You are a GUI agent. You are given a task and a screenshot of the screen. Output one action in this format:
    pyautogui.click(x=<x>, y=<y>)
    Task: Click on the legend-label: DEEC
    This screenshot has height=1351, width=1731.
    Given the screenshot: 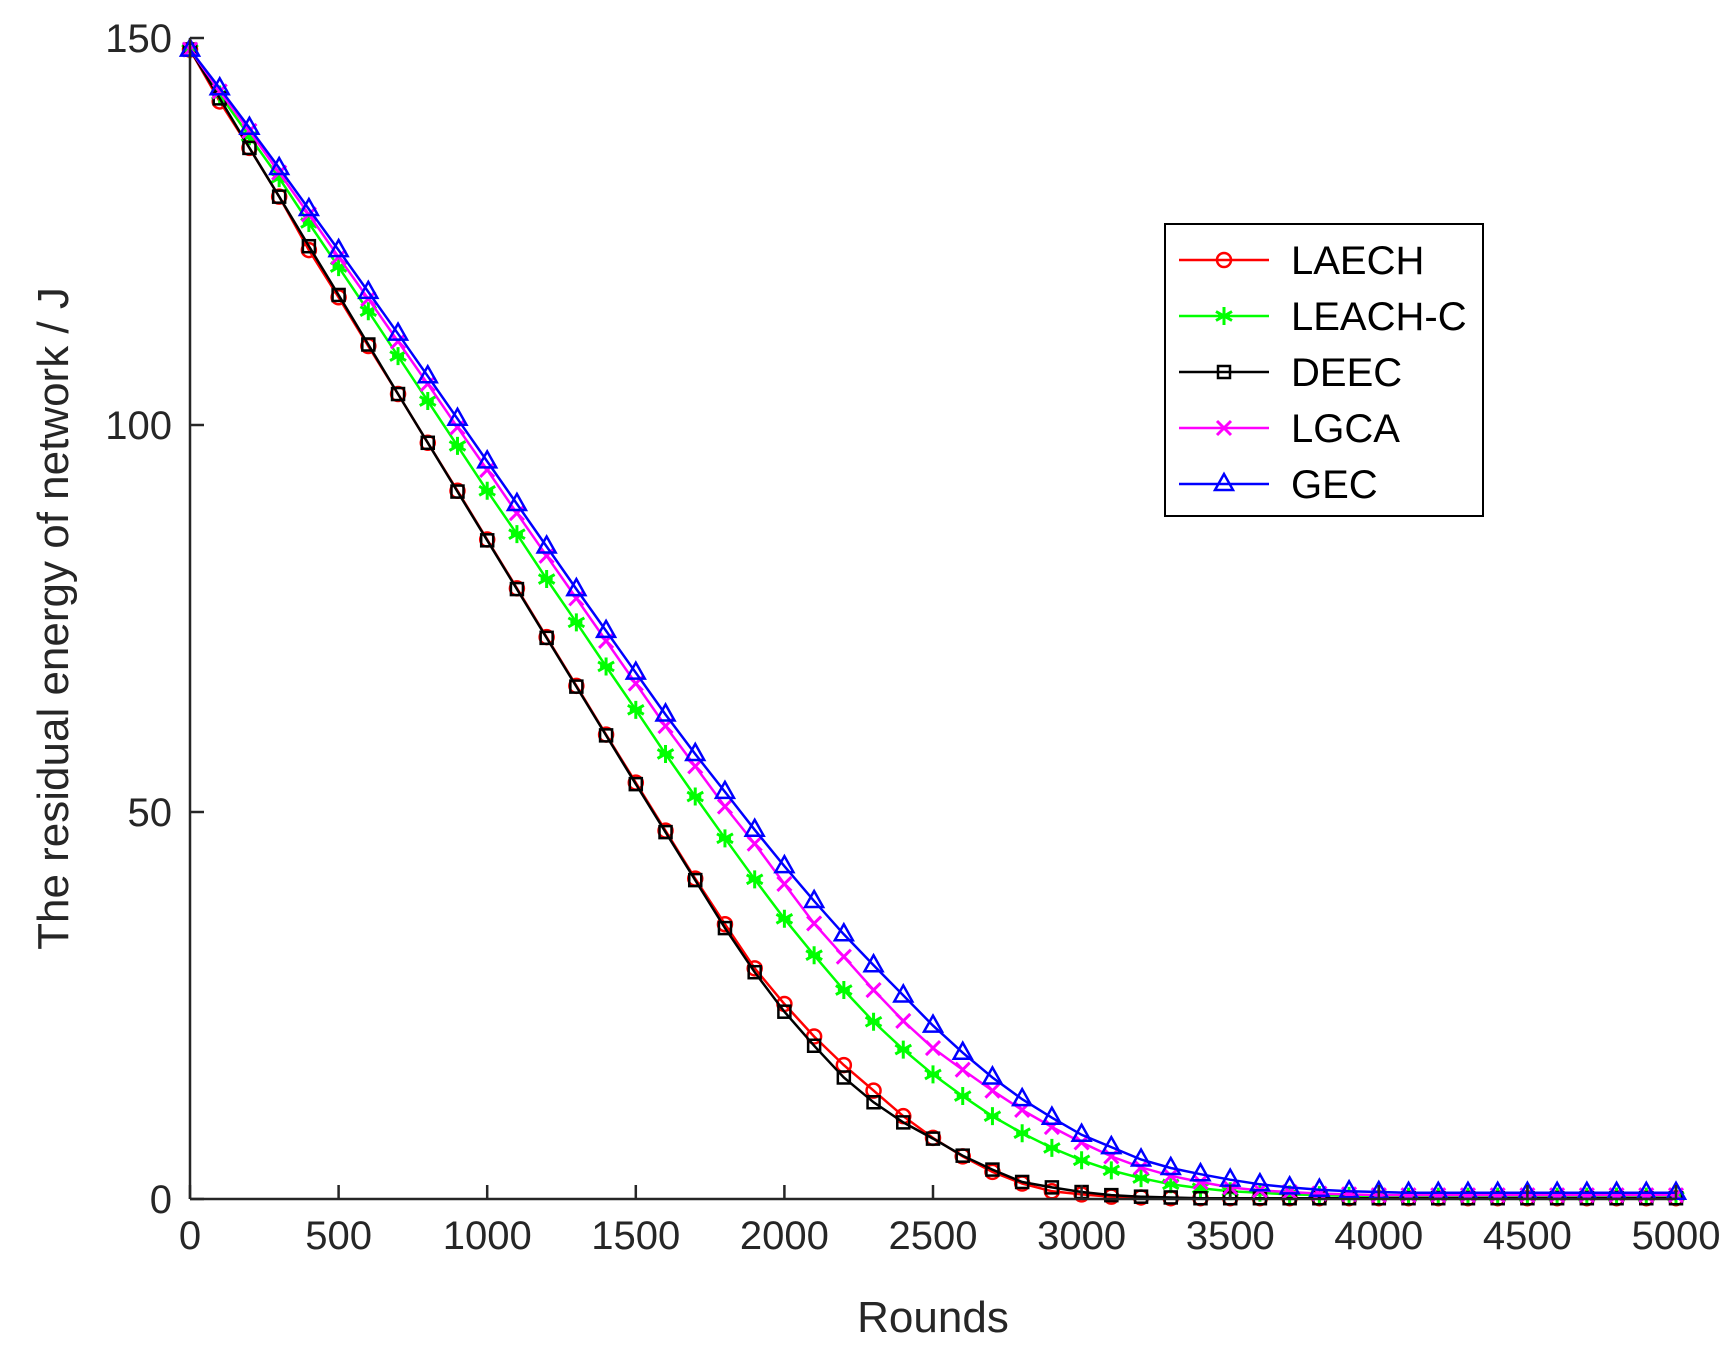 What is the action you would take?
    pyautogui.click(x=1346, y=373)
    